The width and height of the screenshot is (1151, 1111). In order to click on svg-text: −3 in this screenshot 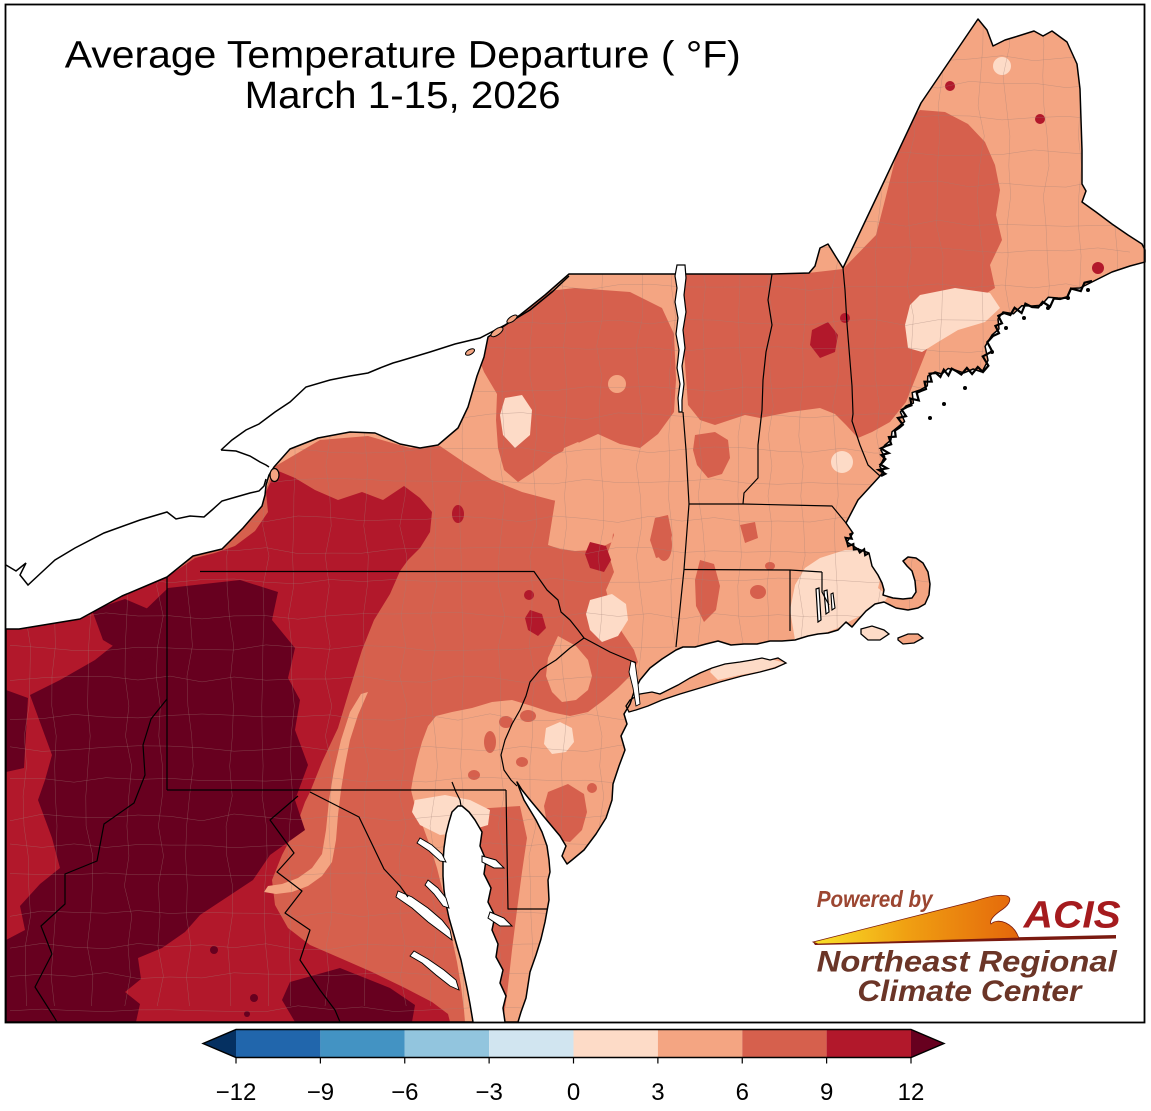, I will do `click(488, 1092)`.